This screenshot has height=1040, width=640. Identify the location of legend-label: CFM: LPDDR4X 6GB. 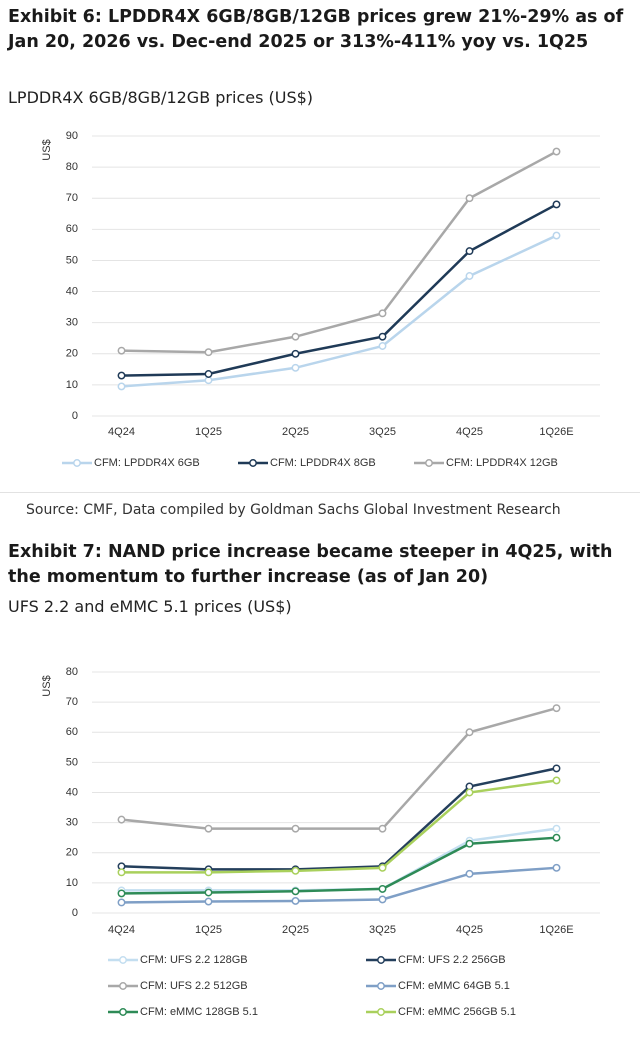
(147, 463).